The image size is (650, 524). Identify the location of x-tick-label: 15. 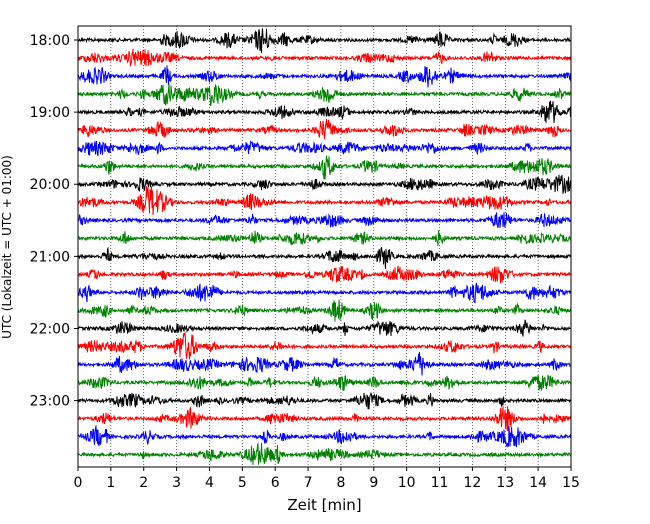
(571, 483).